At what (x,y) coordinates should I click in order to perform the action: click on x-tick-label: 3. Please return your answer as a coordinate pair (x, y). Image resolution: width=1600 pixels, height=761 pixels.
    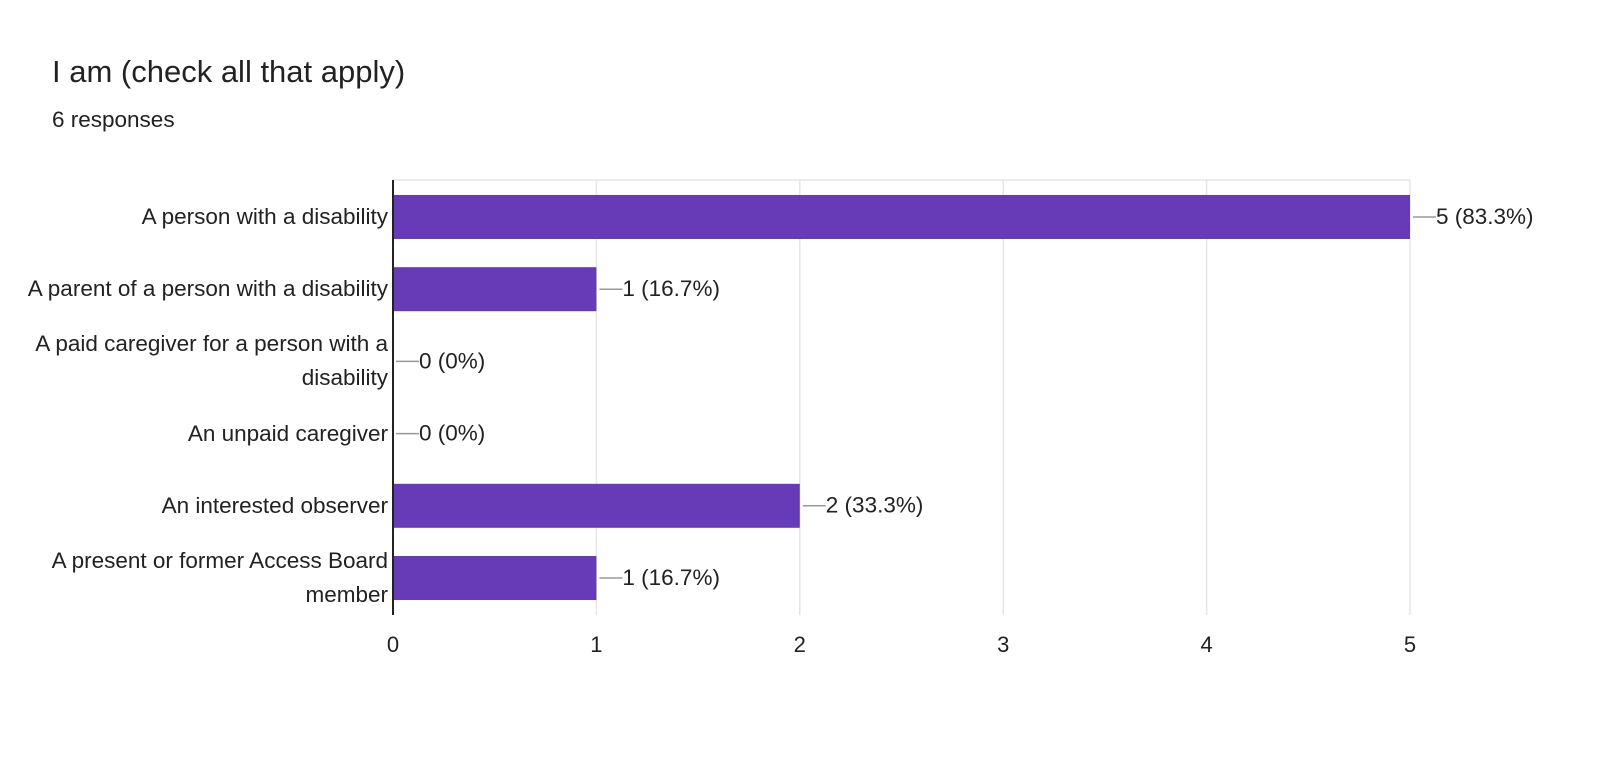
    Looking at the image, I should click on (1003, 644).